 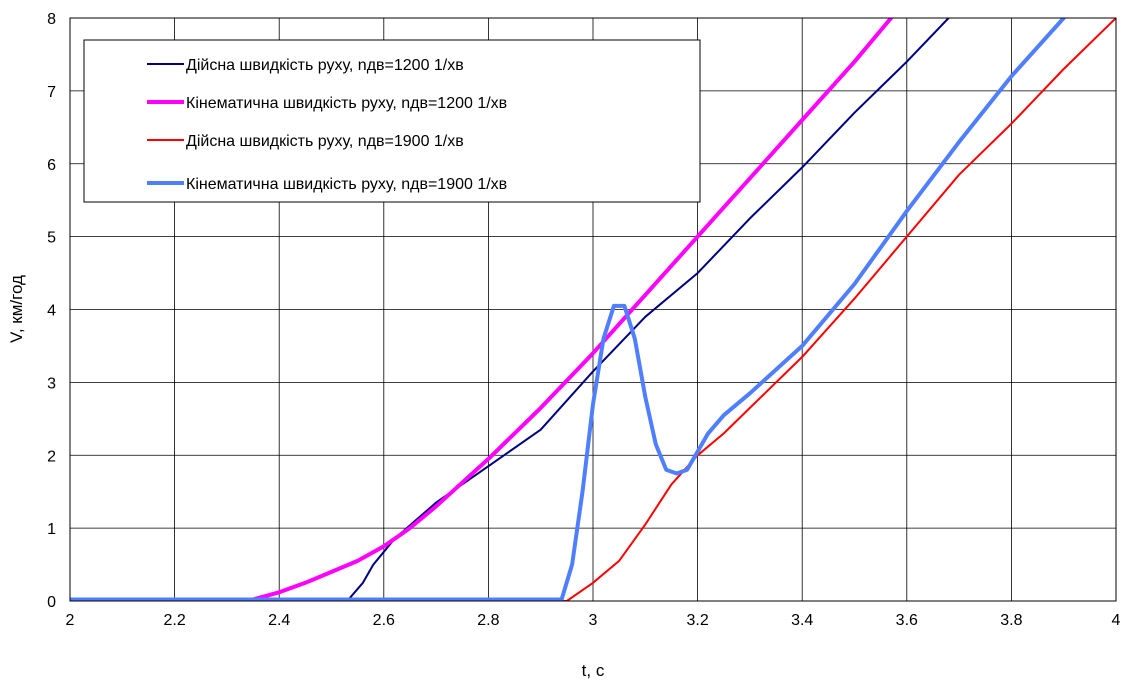 I want to click on y-tick-label: 4, so click(x=51, y=311).